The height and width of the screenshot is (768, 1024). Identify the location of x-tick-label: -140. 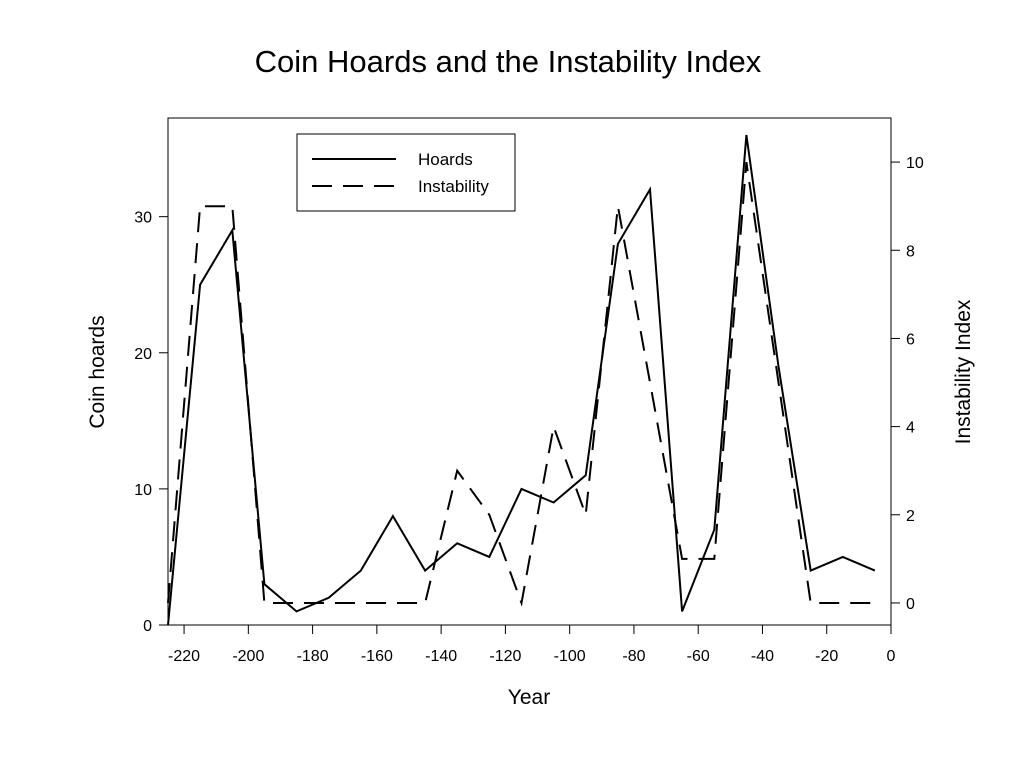
(441, 656).